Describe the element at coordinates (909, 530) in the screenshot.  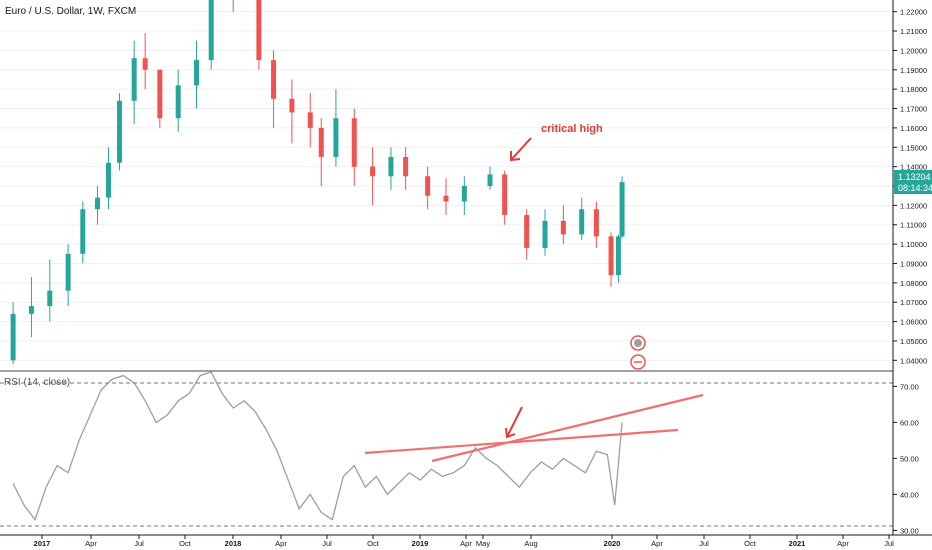
I see `rsi-scale-label: 30.00` at that location.